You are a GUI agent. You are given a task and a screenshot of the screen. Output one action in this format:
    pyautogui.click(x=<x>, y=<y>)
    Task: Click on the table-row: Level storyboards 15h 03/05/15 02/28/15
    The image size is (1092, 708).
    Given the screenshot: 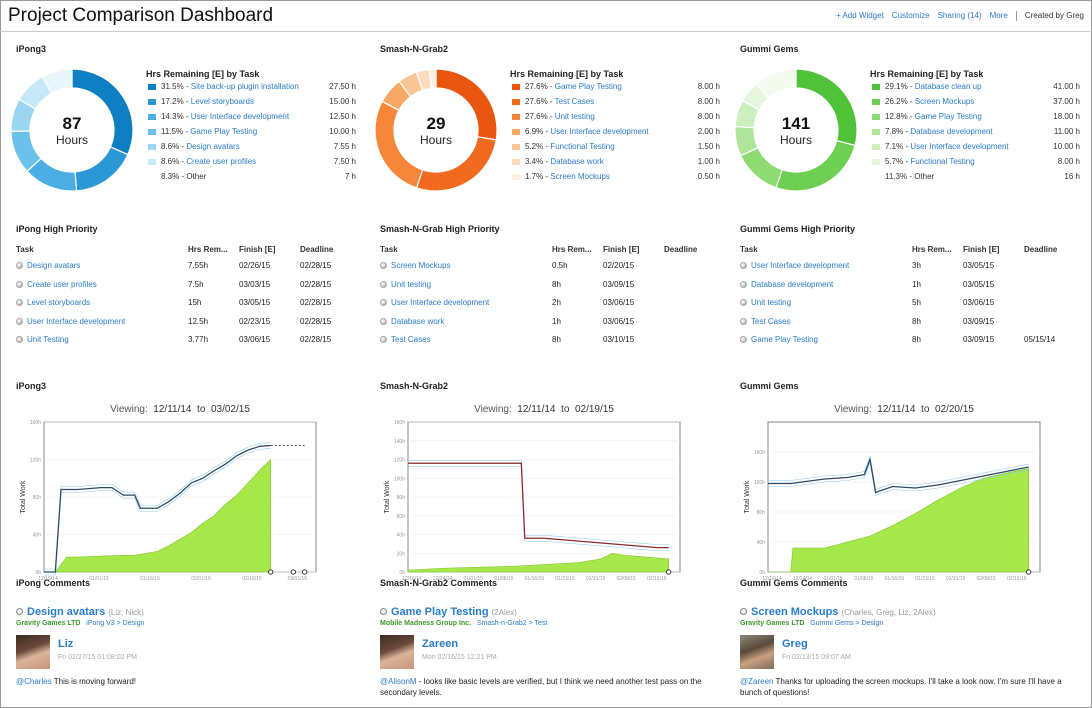 What is the action you would take?
    pyautogui.click(x=181, y=307)
    